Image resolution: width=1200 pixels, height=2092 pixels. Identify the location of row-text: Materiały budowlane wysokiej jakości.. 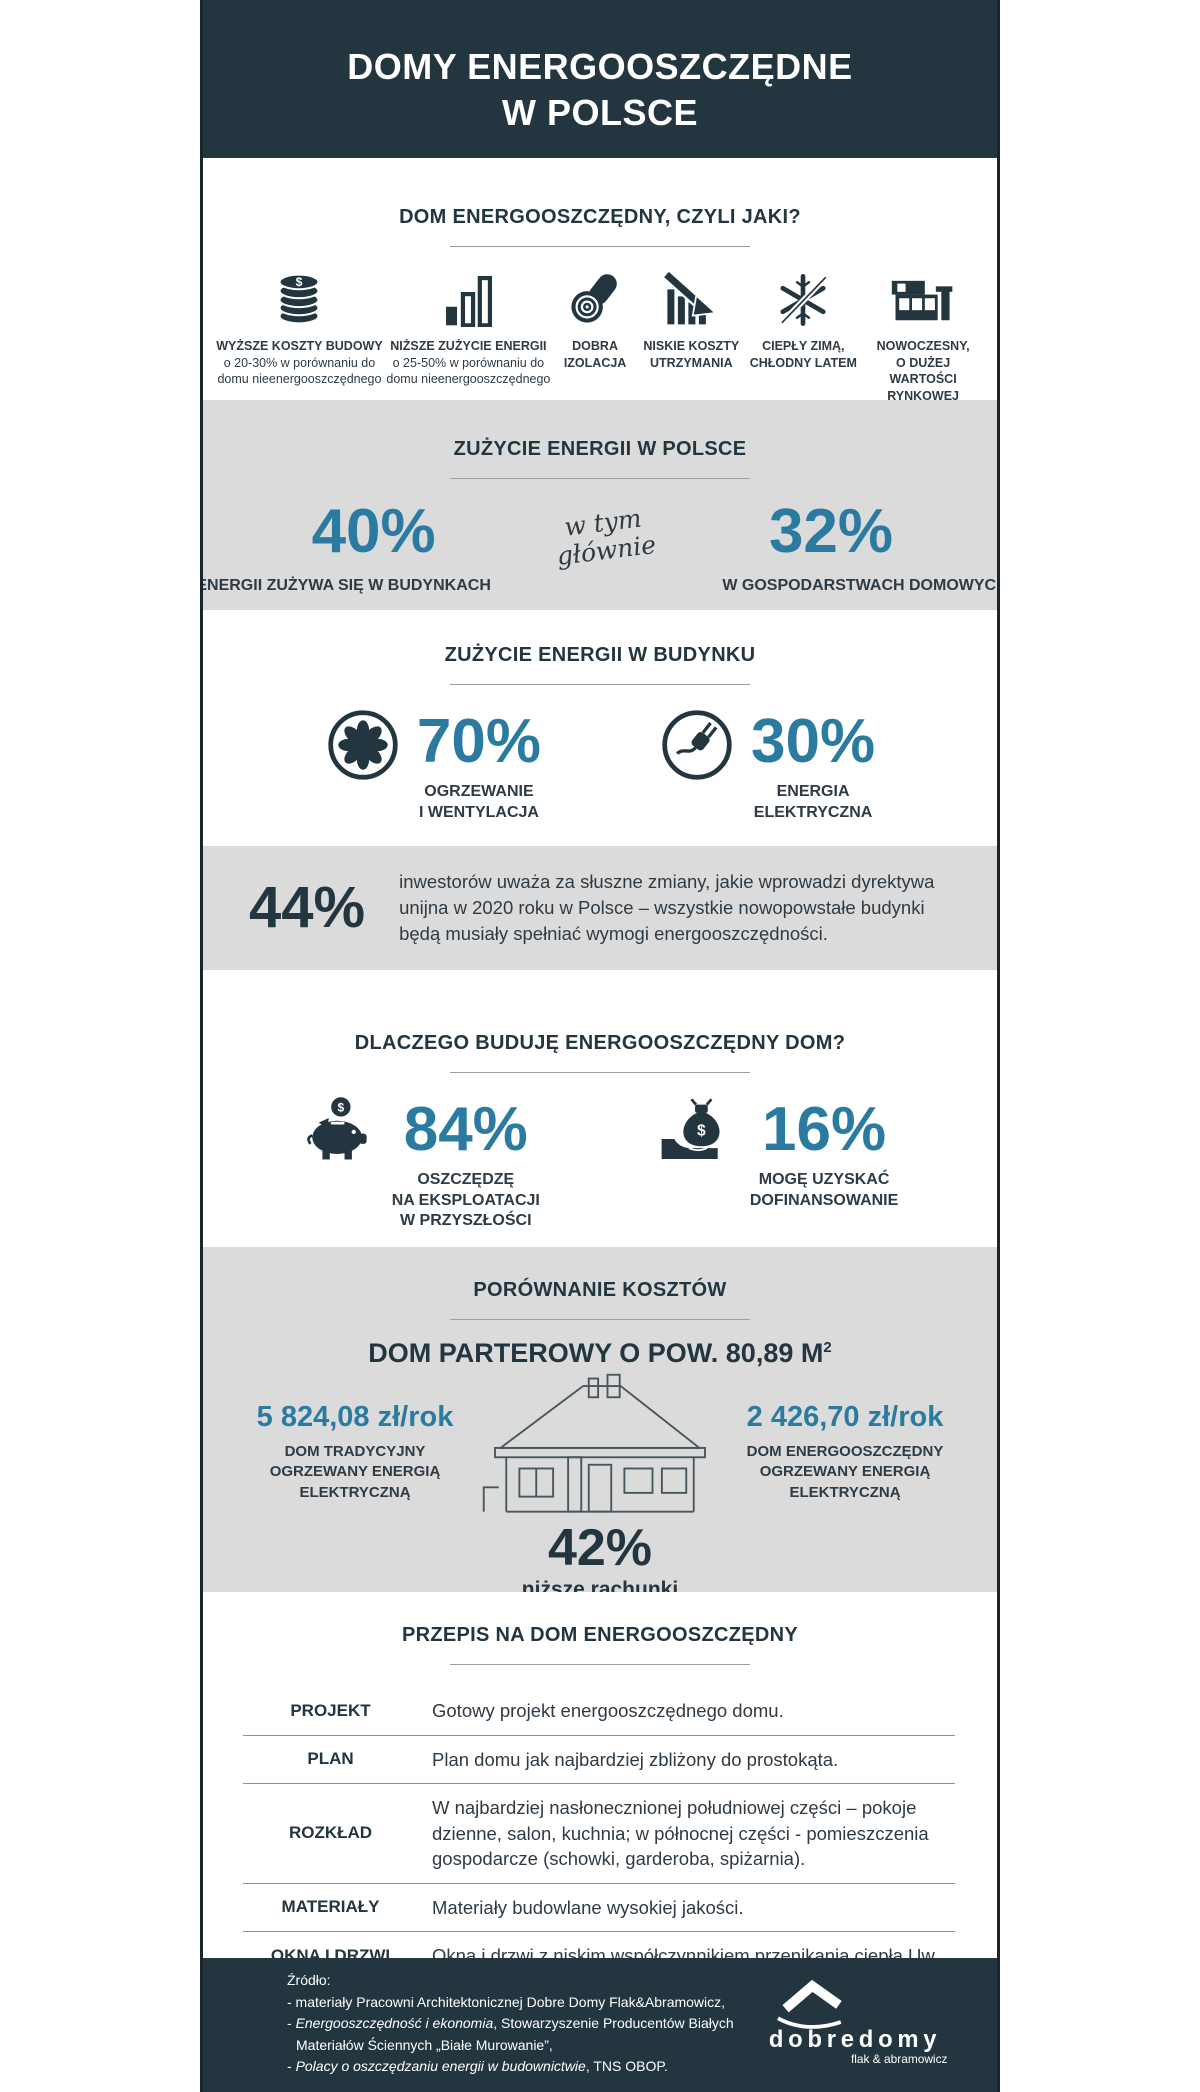
(588, 1907).